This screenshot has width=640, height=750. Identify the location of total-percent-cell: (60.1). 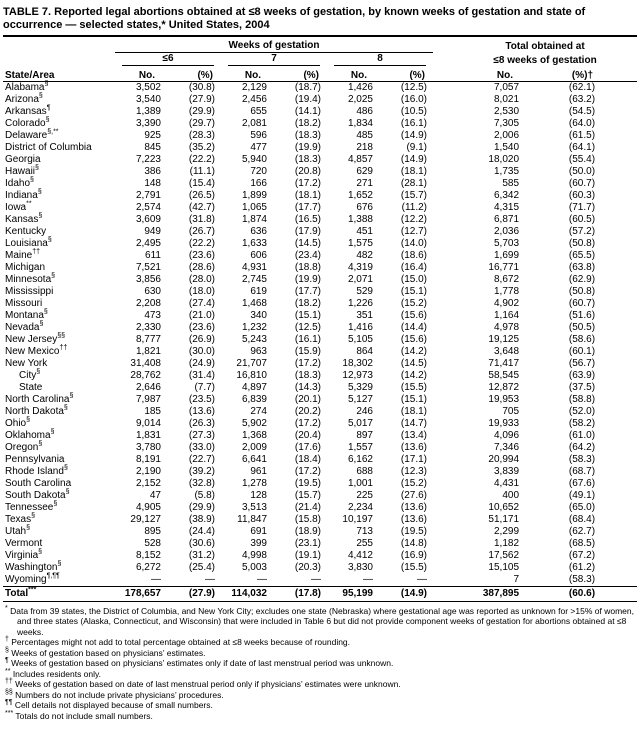
(582, 351).